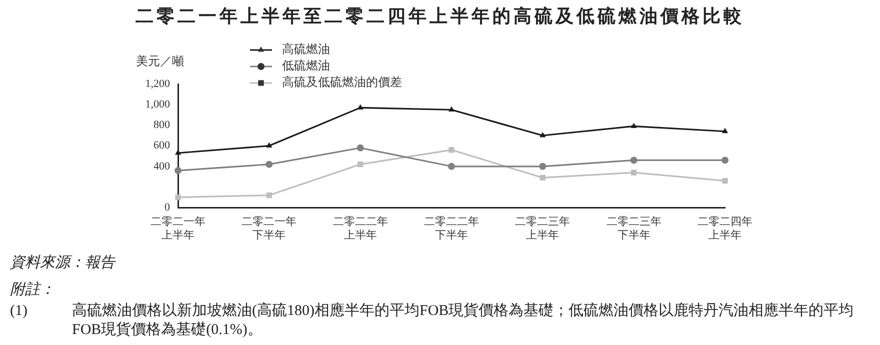 This screenshot has height=345, width=880. I want to click on legend-label: 低硫燃油, so click(306, 65).